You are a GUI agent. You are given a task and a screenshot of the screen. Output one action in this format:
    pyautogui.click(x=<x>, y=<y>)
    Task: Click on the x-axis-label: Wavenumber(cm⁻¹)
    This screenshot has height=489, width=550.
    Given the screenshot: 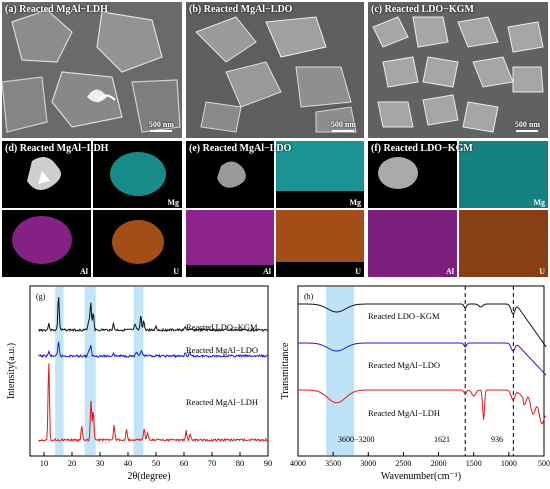 What is the action you would take?
    pyautogui.click(x=421, y=476)
    